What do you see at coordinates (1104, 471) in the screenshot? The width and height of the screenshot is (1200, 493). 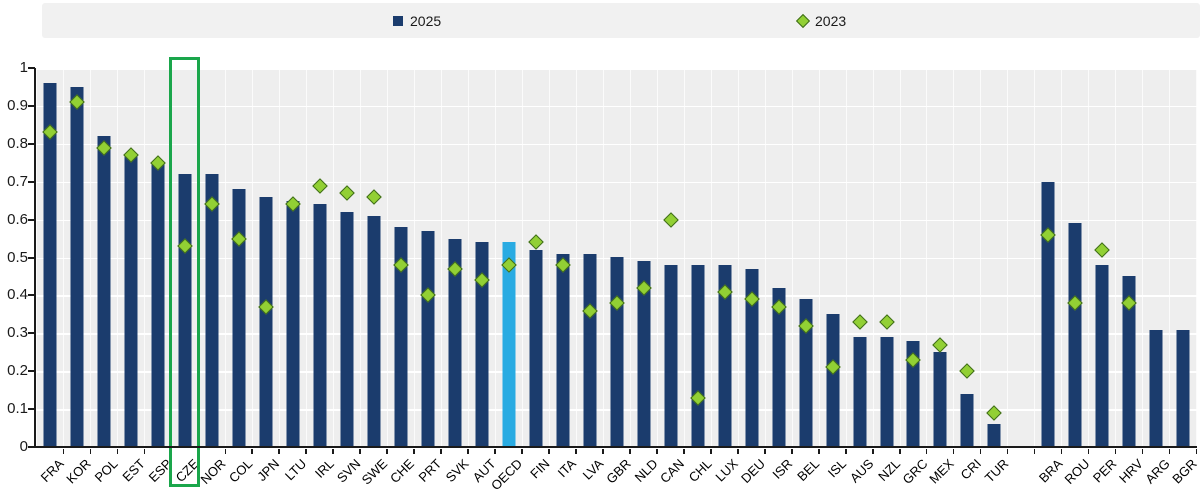 I see `x-tick-label: PER` at bounding box center [1104, 471].